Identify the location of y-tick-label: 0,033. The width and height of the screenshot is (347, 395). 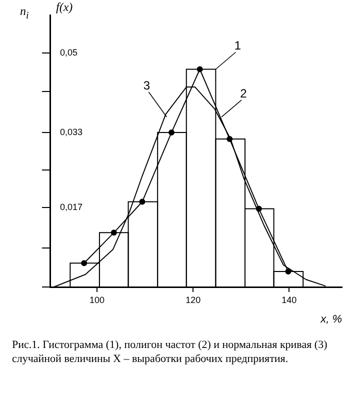
(71, 131).